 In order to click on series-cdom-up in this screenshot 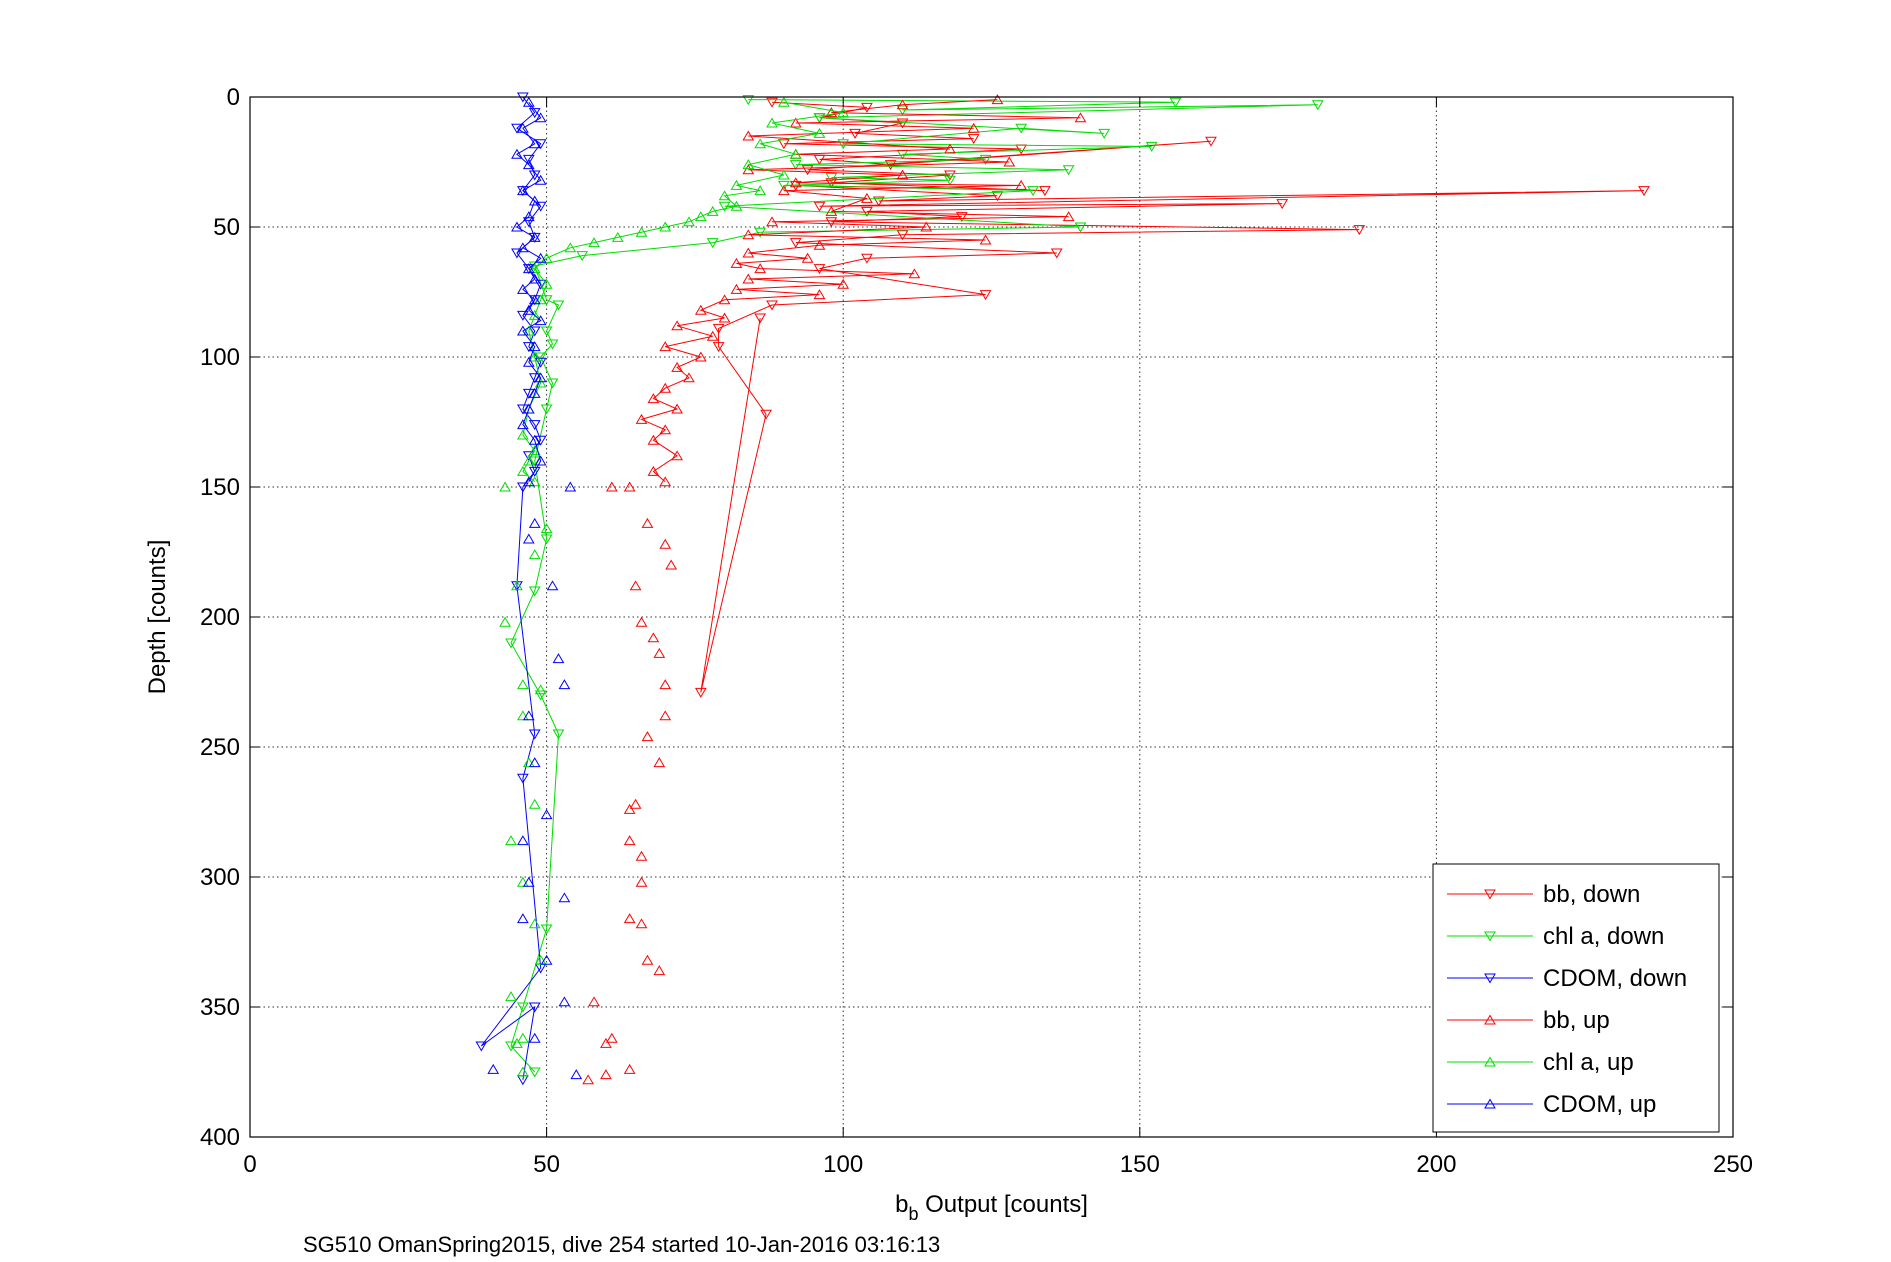, I will do `click(529, 291)`.